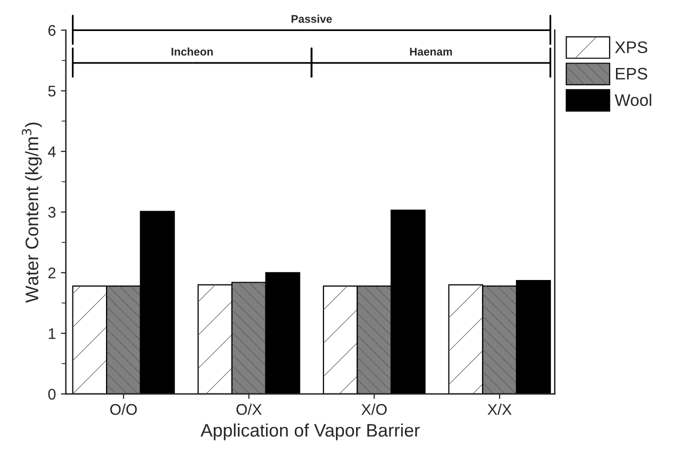 This screenshot has width=679, height=457. What do you see at coordinates (374, 409) in the screenshot?
I see `x-tick-label: X/O` at bounding box center [374, 409].